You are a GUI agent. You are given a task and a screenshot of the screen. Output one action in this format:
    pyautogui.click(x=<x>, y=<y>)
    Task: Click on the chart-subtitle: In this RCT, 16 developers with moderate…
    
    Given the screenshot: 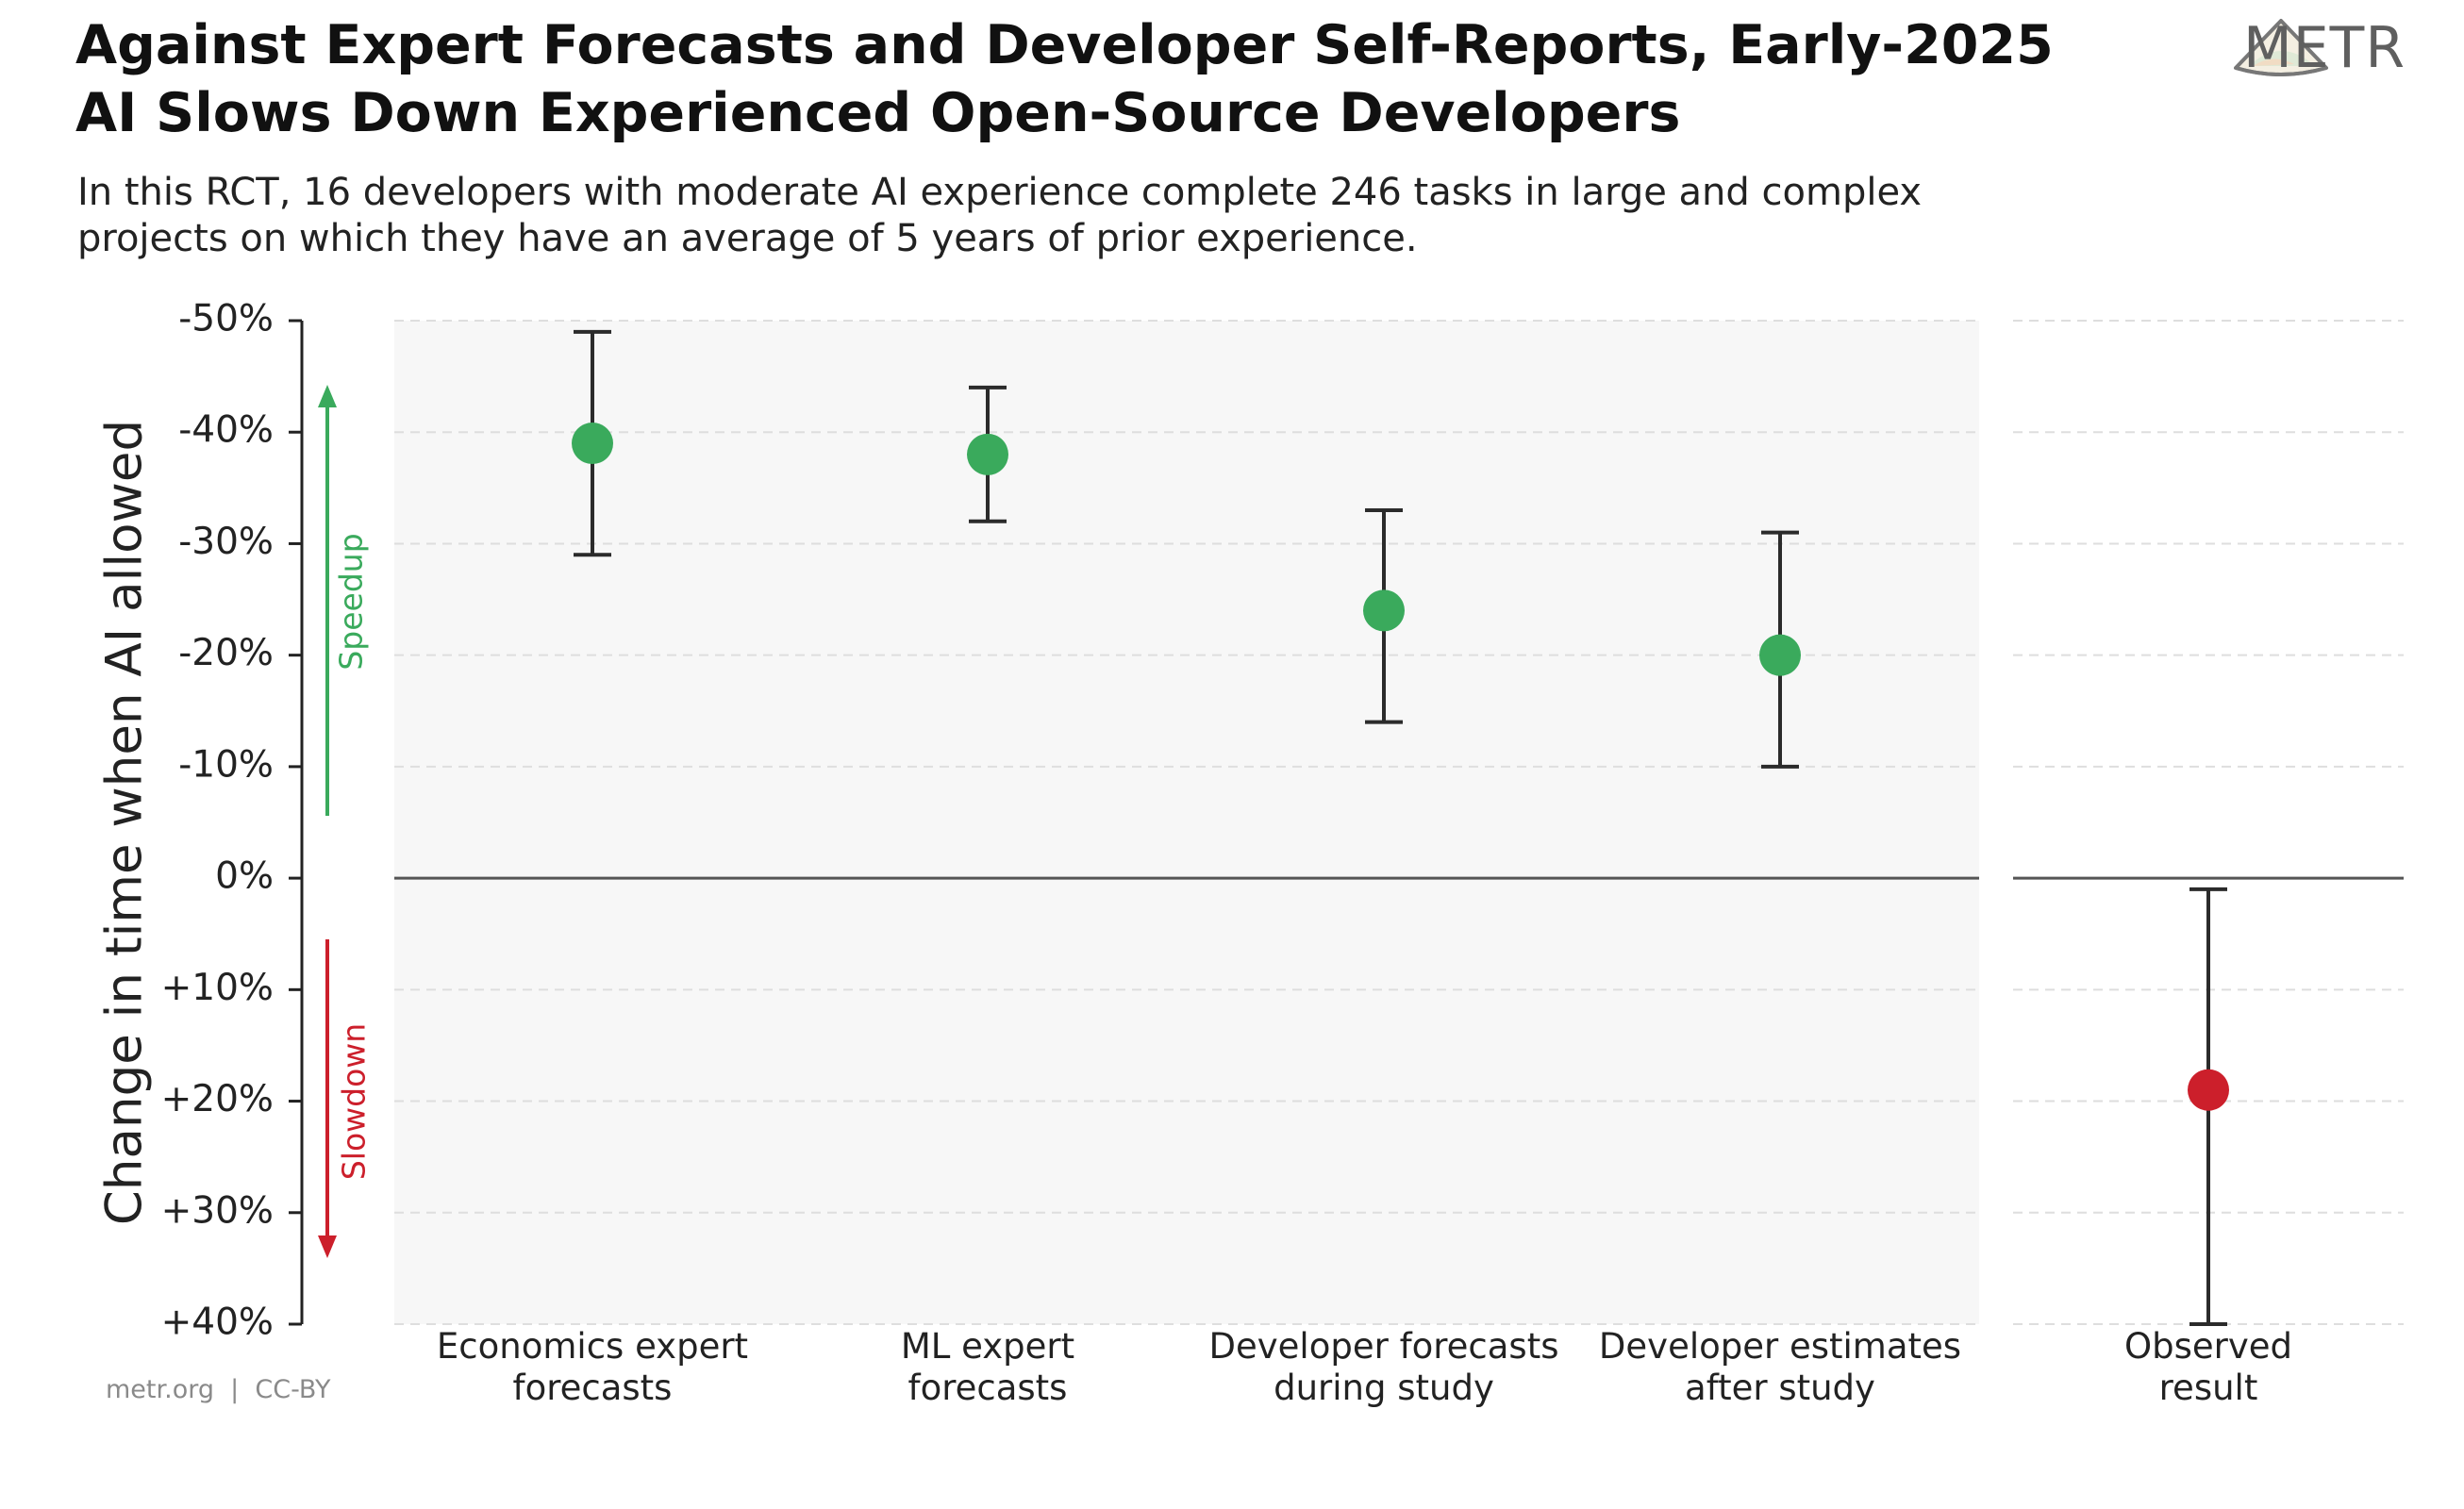 What is the action you would take?
    pyautogui.click(x=1115, y=216)
    